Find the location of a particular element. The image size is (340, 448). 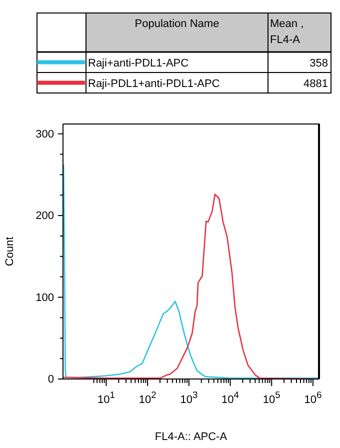

legend-label: Raji+anti-PDL1-APC is located at coordinates (138, 63).